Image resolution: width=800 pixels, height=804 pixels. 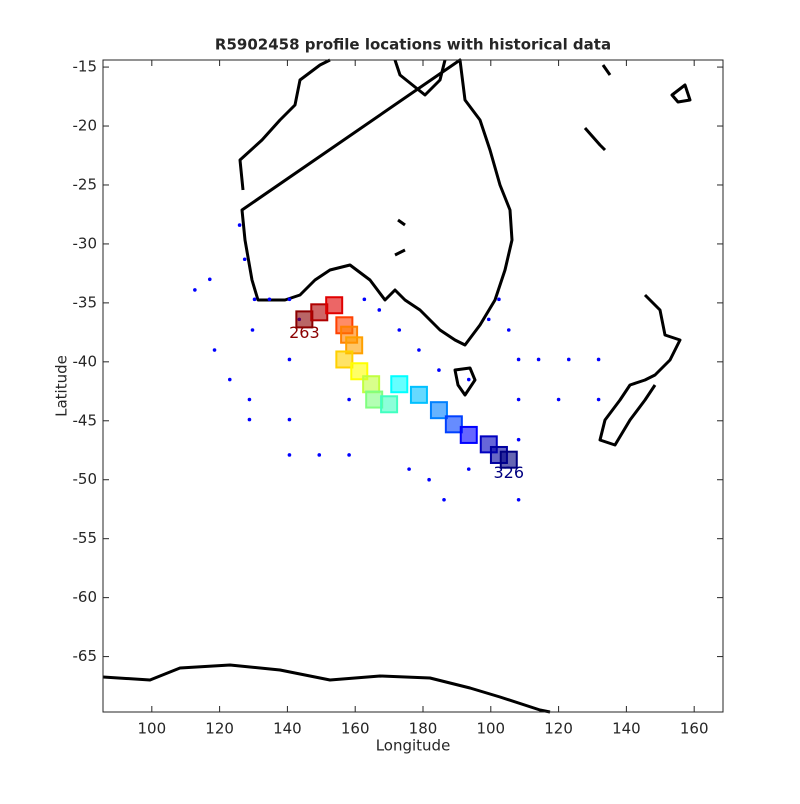 I want to click on coastline-tasmania, so click(x=465, y=381).